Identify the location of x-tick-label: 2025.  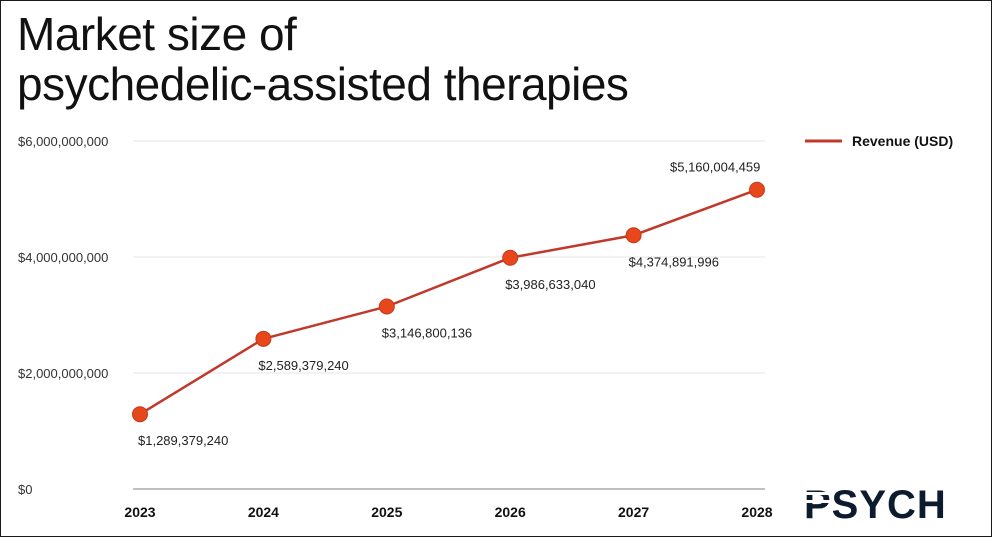
(386, 512).